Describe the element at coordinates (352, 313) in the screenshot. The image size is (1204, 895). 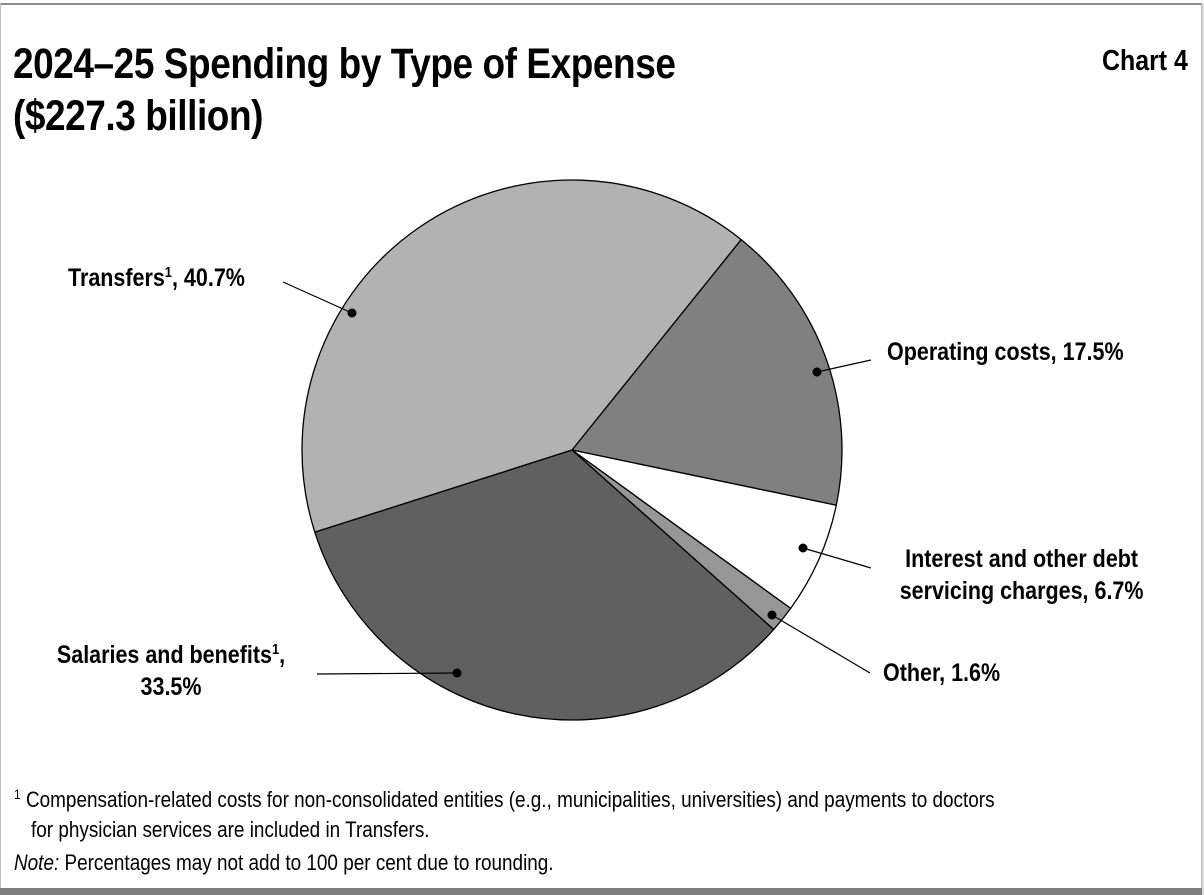
I see `dot-transfers` at that location.